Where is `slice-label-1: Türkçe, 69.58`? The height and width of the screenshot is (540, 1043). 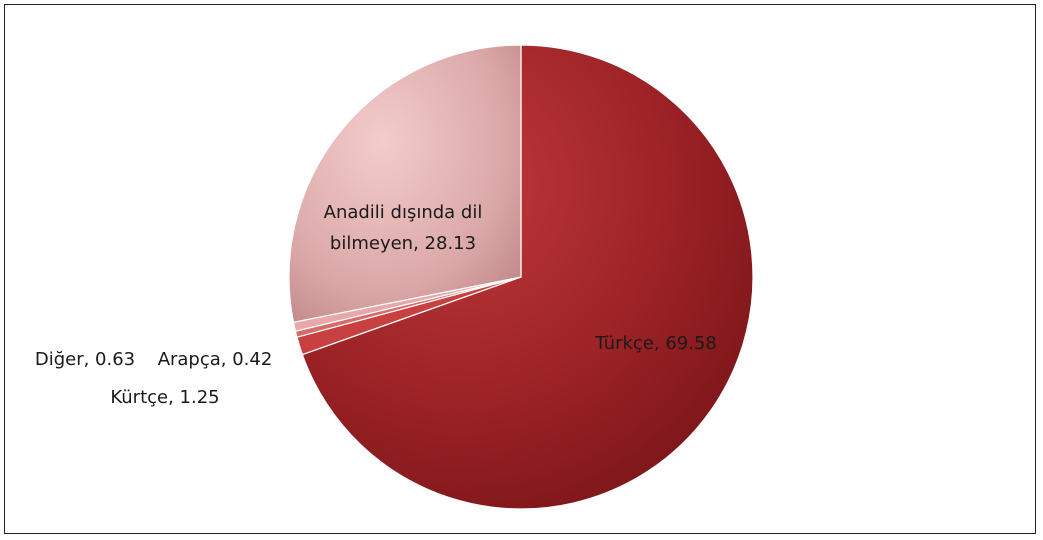
slice-label-1: Türkçe, 69.58 is located at coordinates (655, 343).